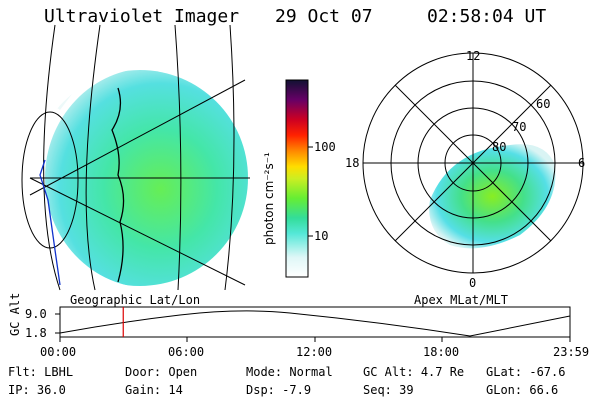 The image size is (600, 400). What do you see at coordinates (135, 300) in the screenshot?
I see `geo-caption: Geographic Lat/Lon` at bounding box center [135, 300].